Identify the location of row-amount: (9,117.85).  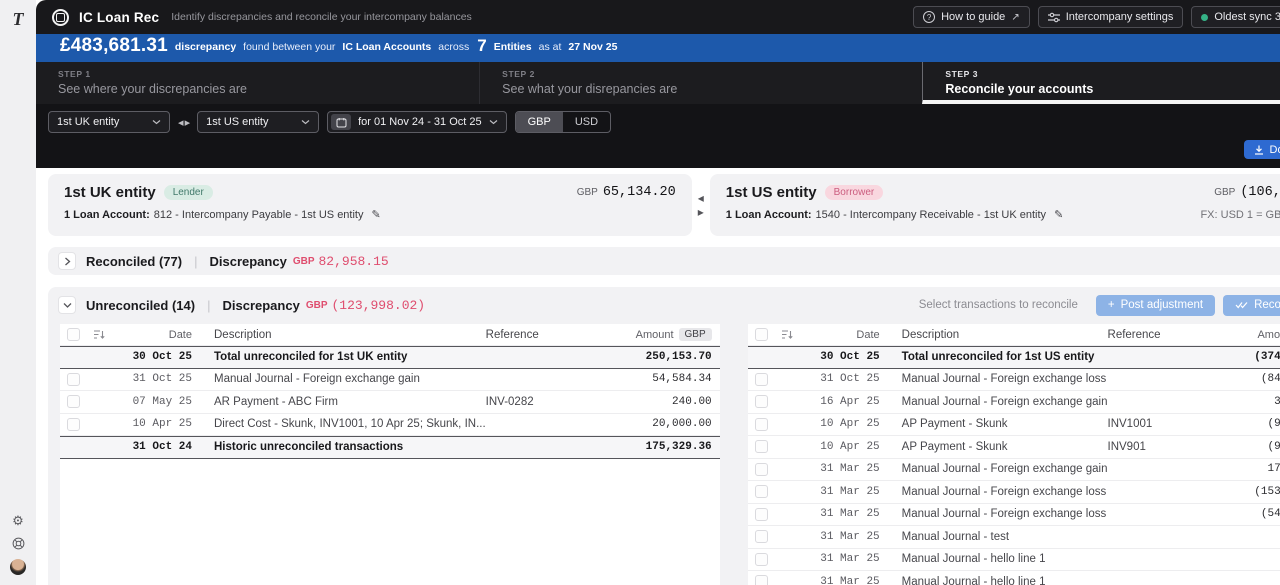
(1273, 446).